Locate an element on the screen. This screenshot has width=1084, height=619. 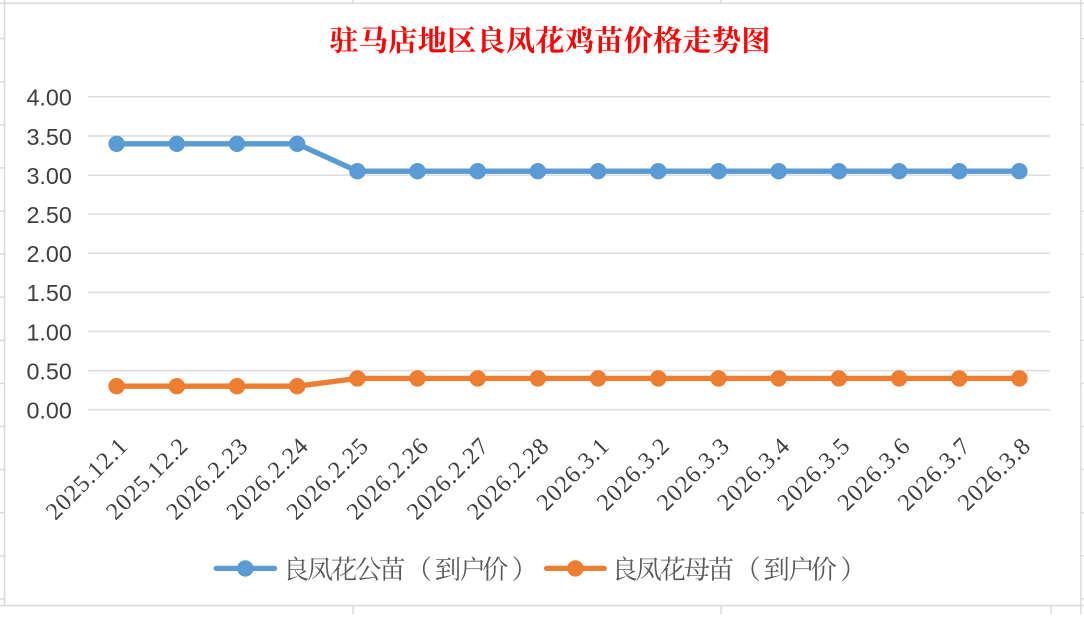
svg-text: 3.00 is located at coordinates (48, 176).